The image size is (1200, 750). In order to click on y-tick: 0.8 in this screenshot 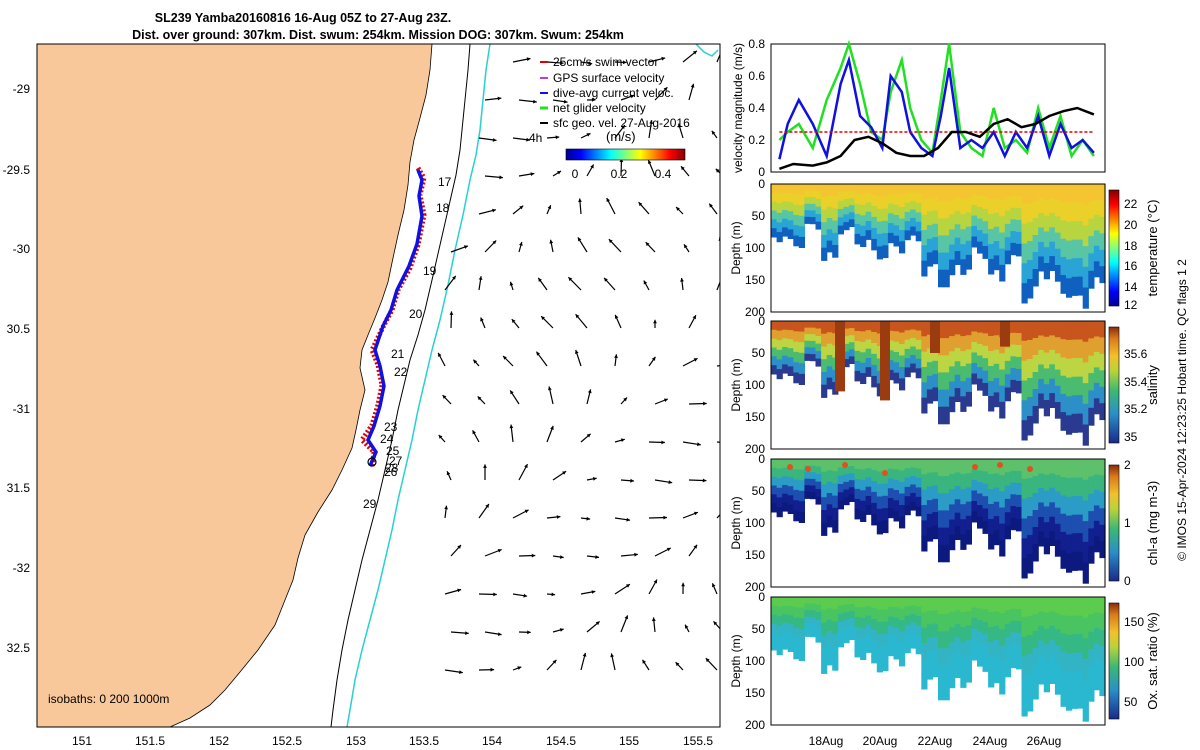, I will do `click(756, 44)`.